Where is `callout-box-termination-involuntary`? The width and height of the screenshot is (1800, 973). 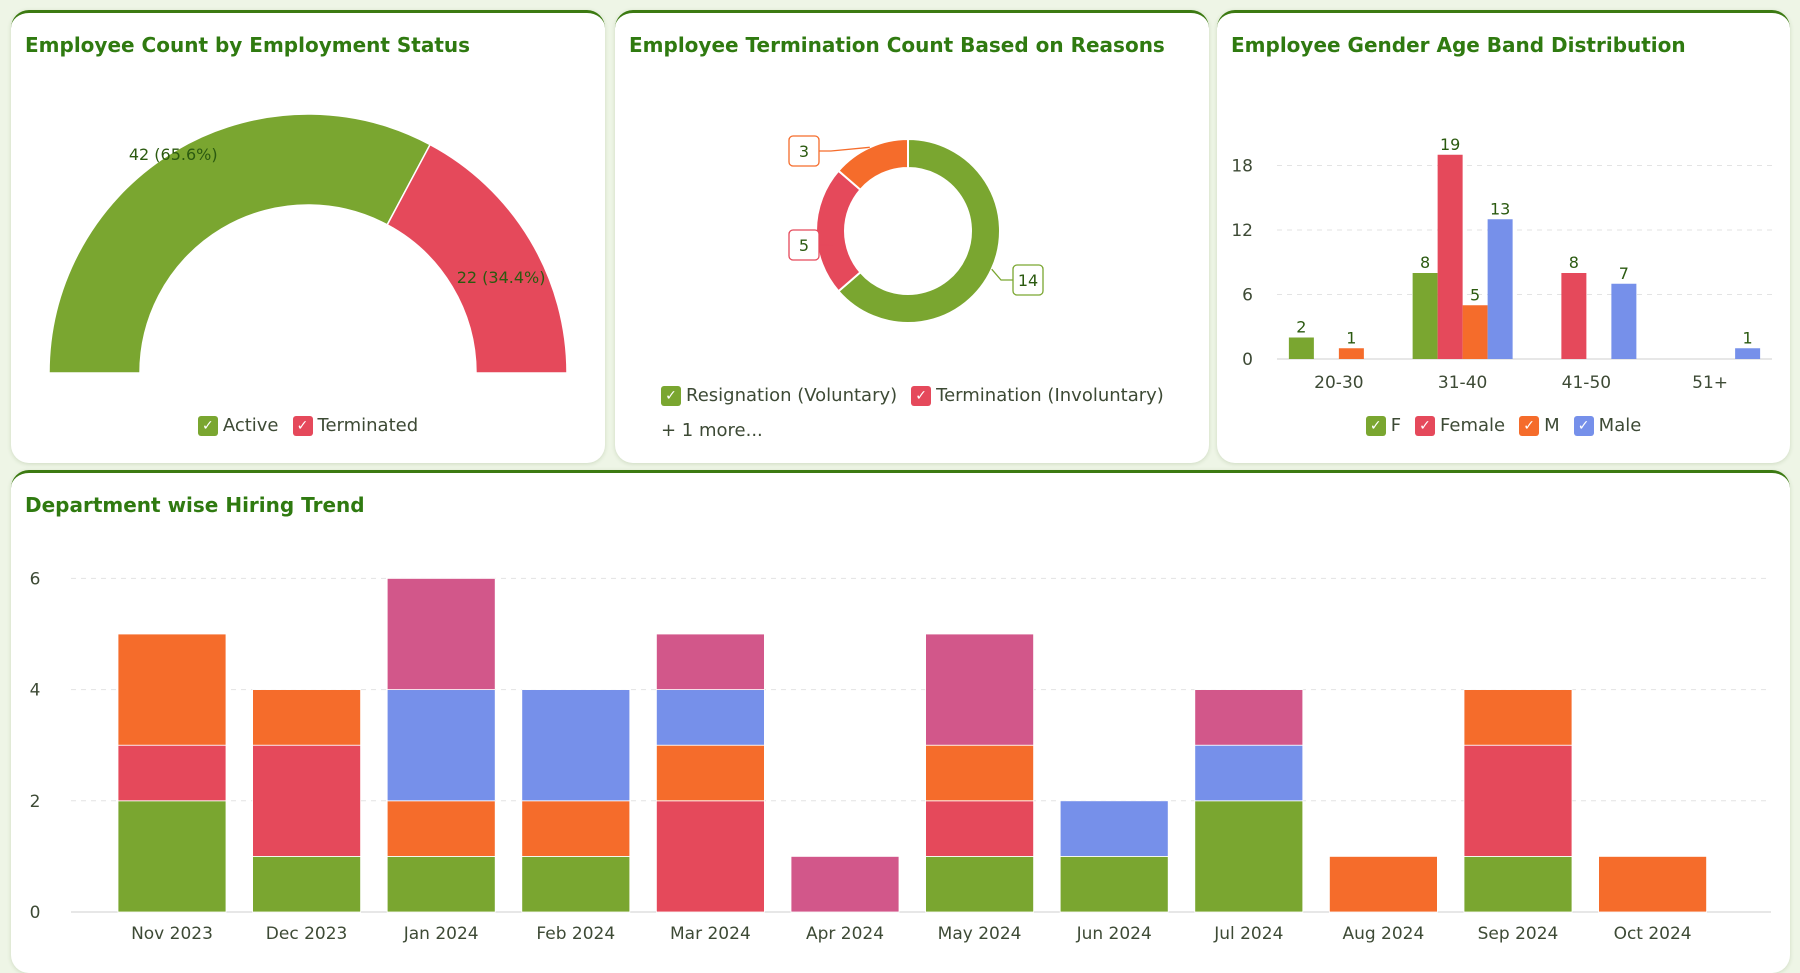
callout-box-termination-involuntary is located at coordinates (804, 245).